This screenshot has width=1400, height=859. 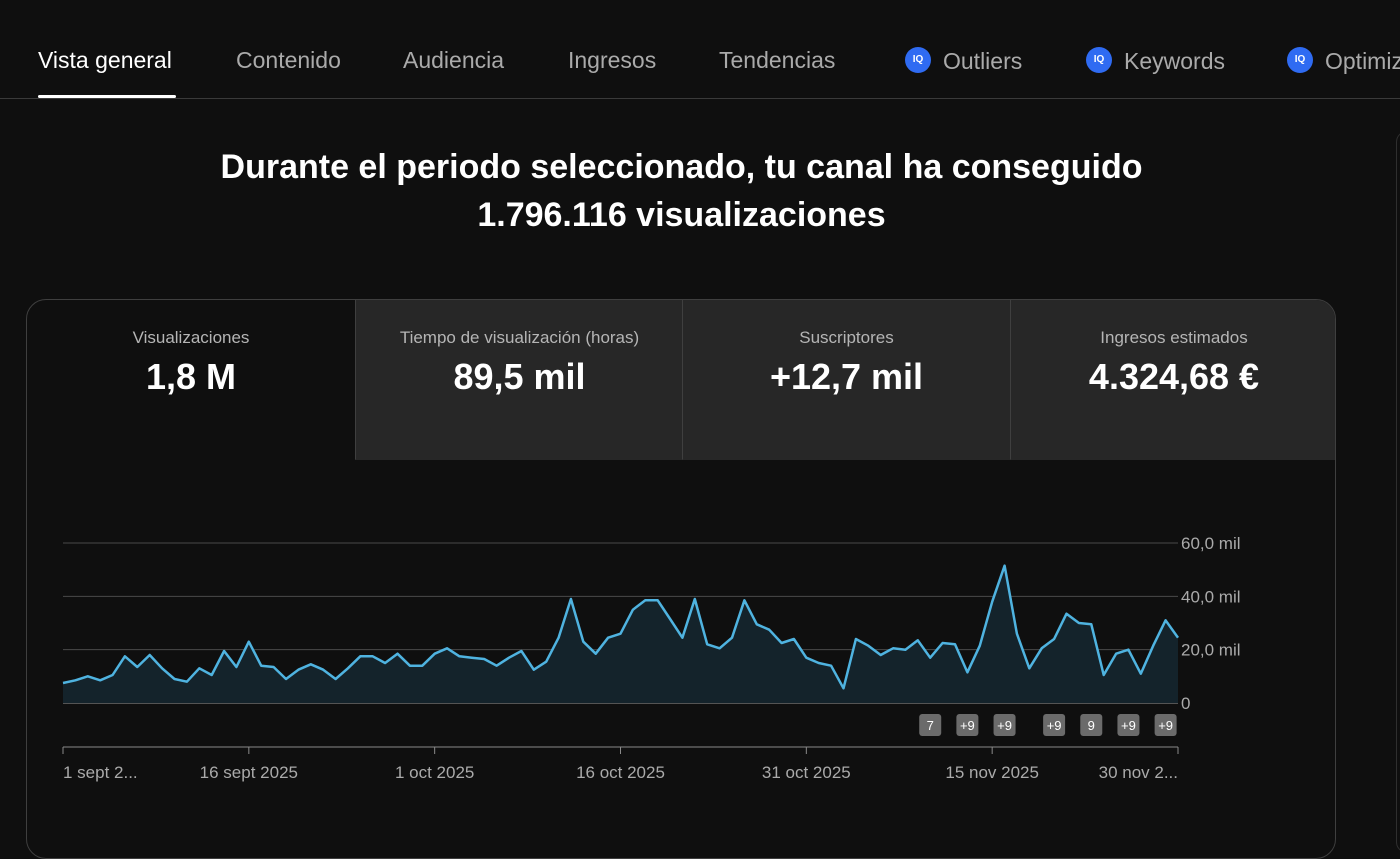 What do you see at coordinates (621, 627) in the screenshot?
I see `views-line` at bounding box center [621, 627].